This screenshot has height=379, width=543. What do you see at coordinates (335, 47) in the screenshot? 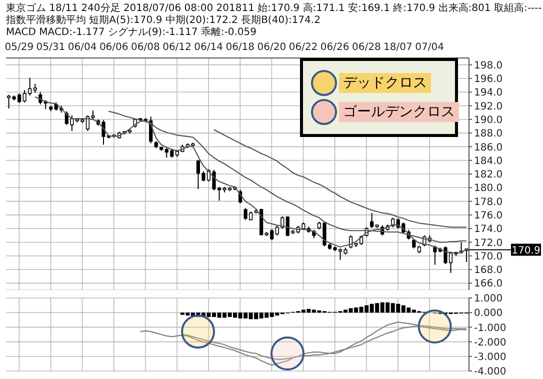
I see `x-tick-label: 06/26` at bounding box center [335, 47].